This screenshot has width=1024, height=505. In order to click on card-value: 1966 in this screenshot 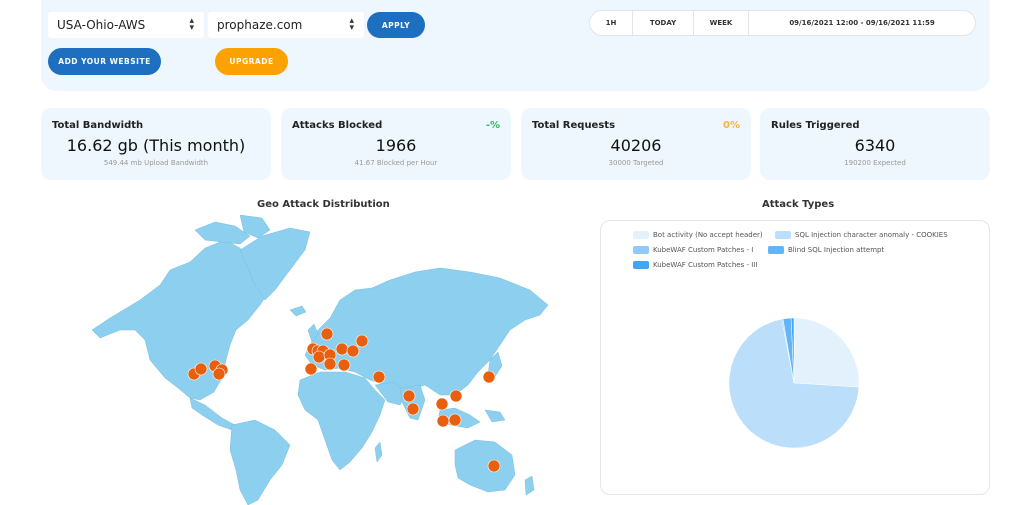, I will do `click(396, 145)`.